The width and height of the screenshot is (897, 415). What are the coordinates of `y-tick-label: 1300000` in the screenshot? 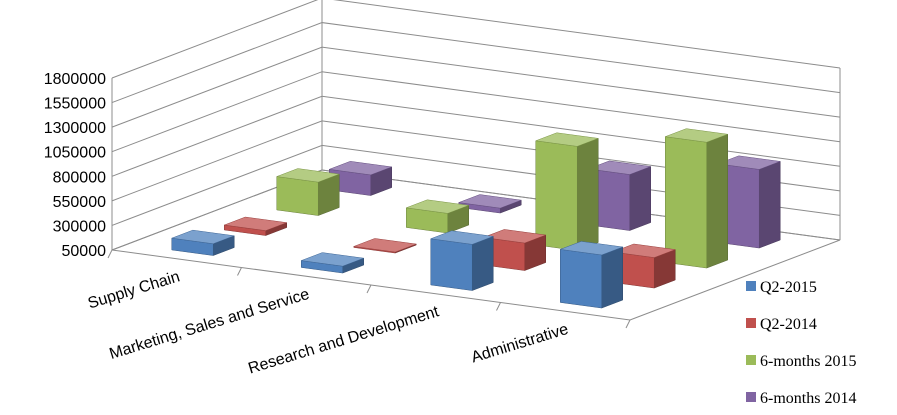 It's located at (75, 128).